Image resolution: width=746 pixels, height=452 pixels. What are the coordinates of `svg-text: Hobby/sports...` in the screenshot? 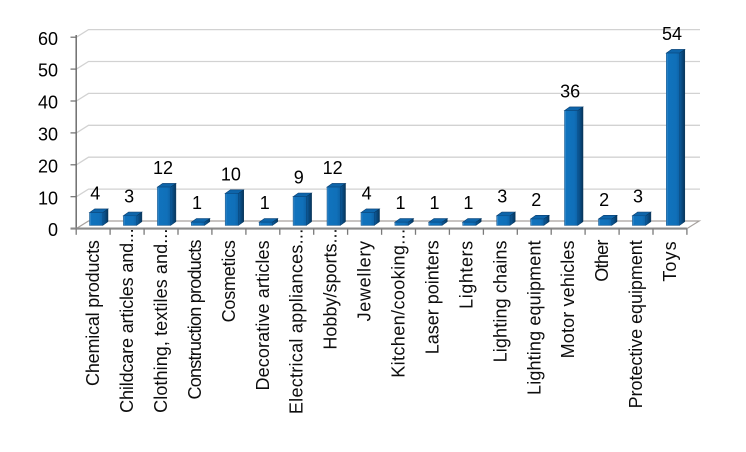 It's located at (331, 289).